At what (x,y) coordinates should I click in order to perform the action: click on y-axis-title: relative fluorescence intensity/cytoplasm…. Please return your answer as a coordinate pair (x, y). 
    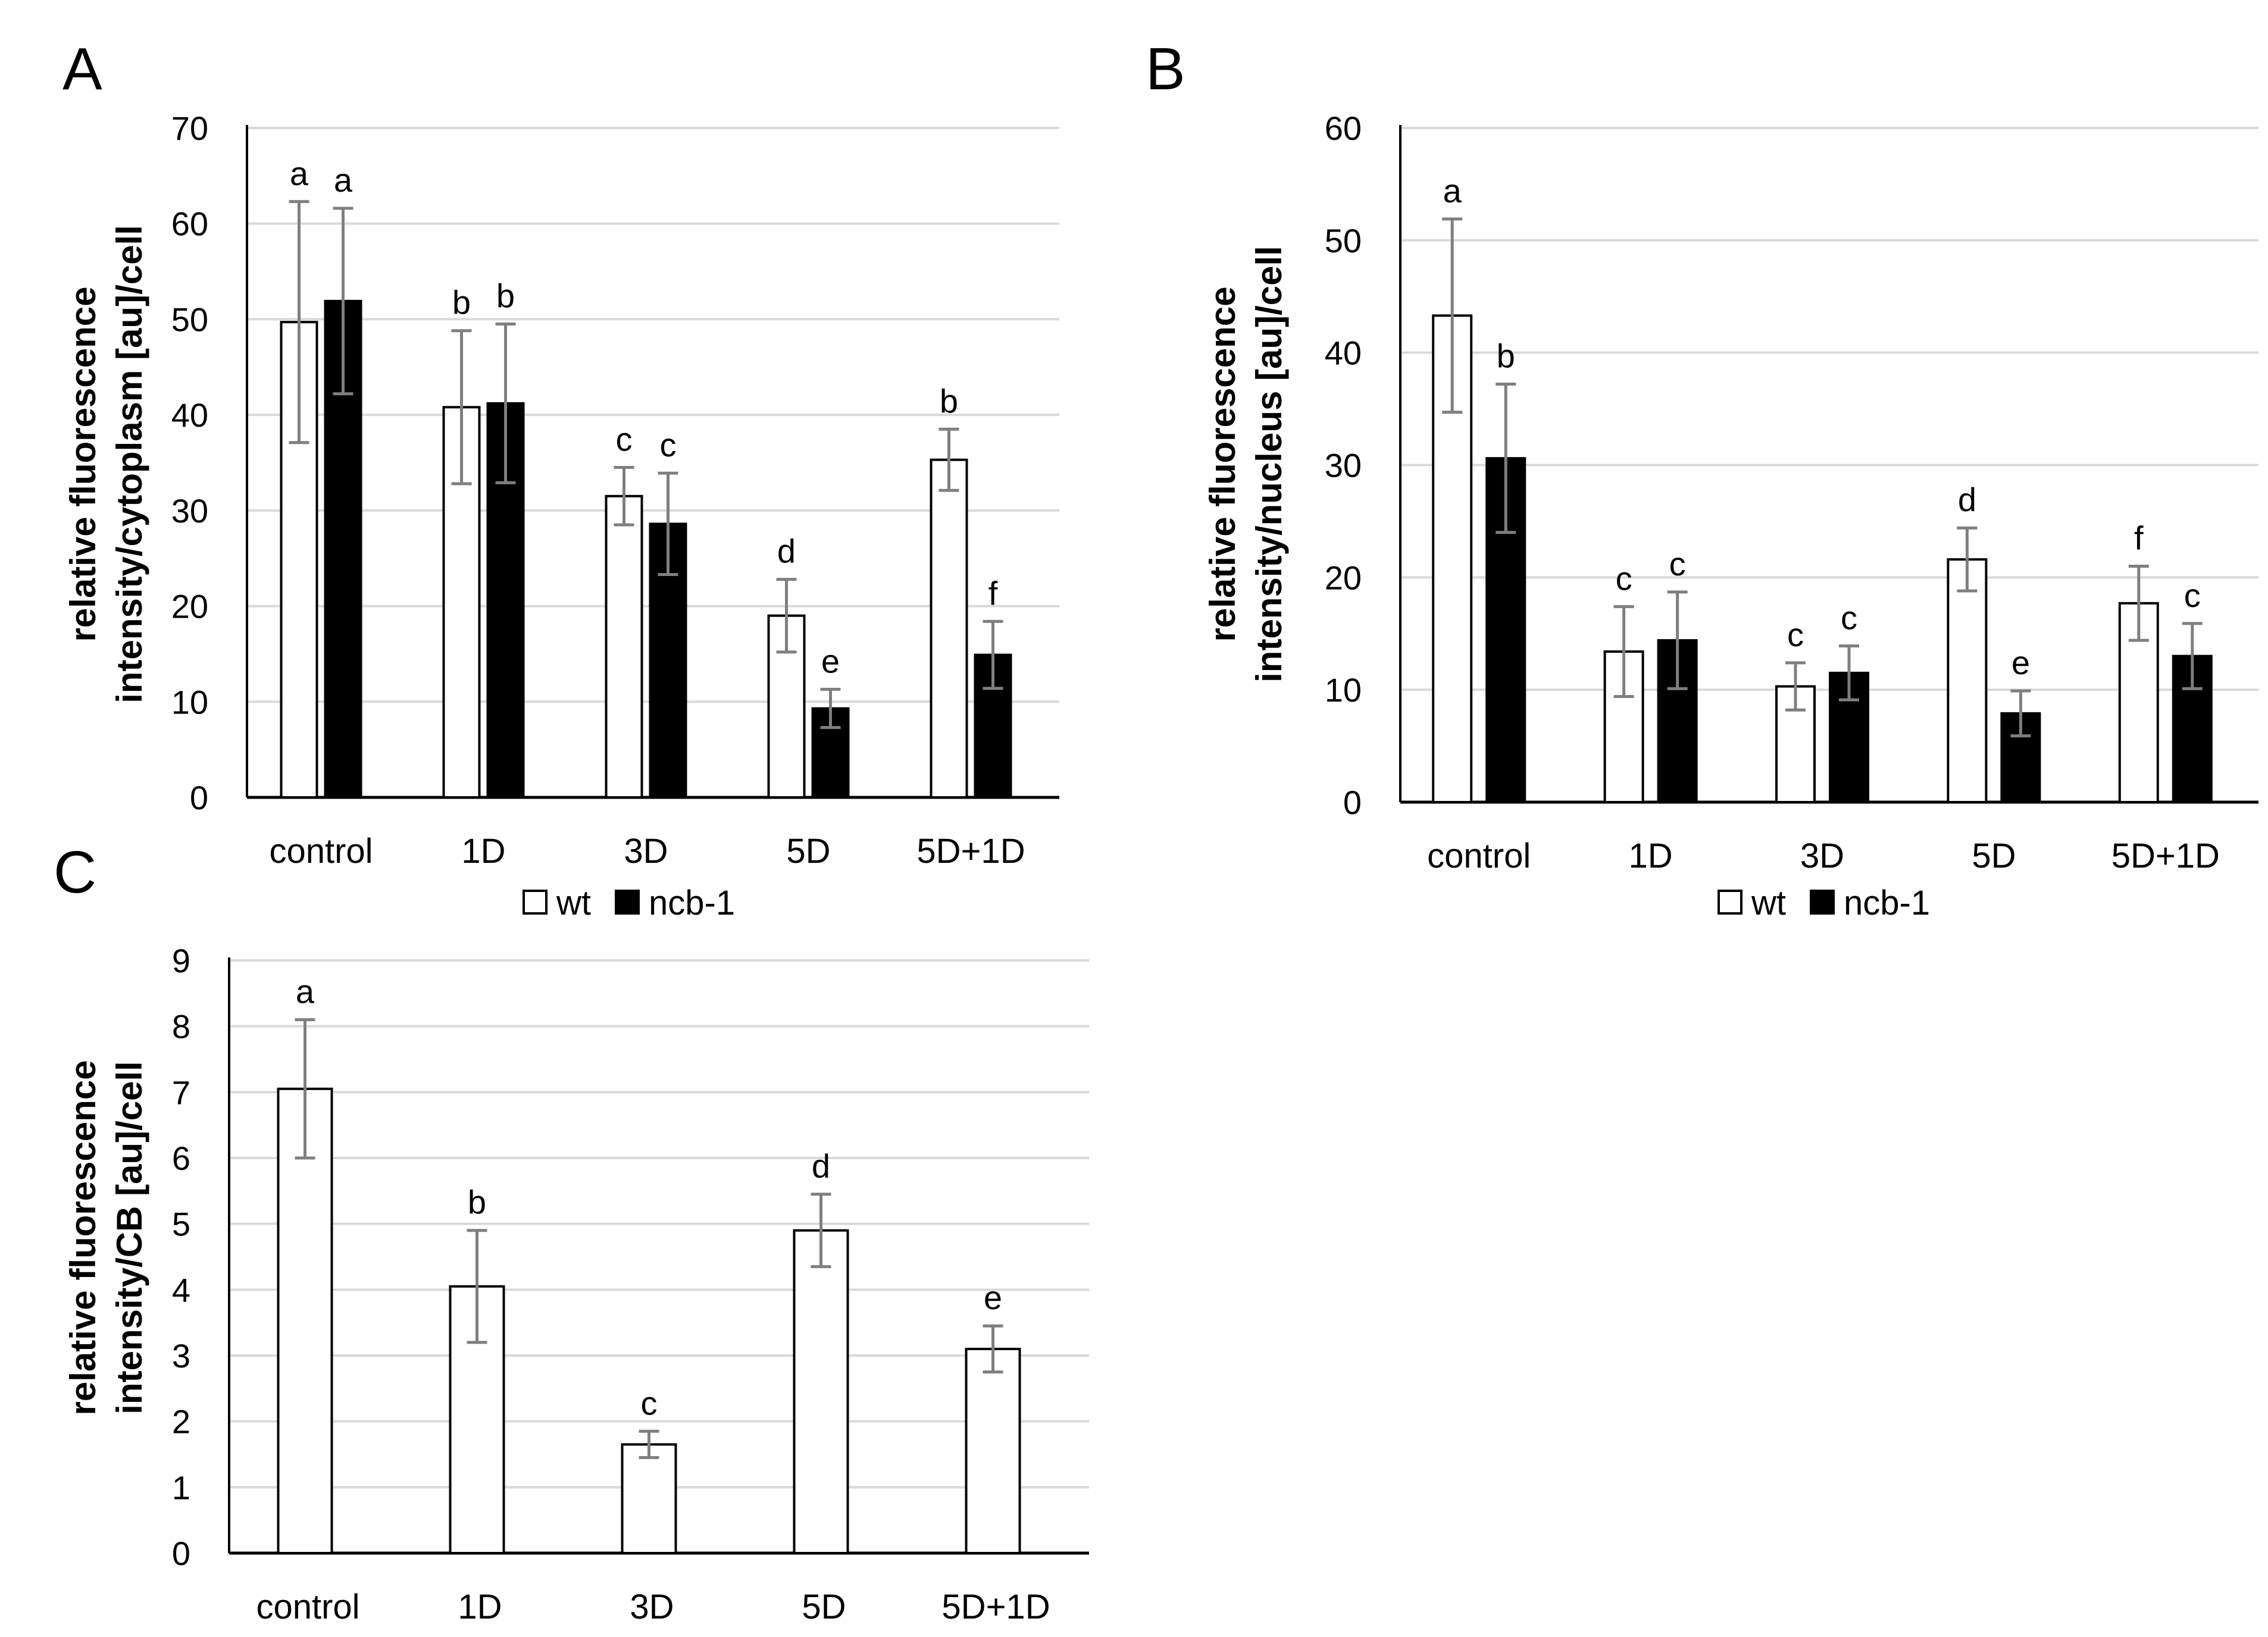
    Looking at the image, I should click on (106, 464).